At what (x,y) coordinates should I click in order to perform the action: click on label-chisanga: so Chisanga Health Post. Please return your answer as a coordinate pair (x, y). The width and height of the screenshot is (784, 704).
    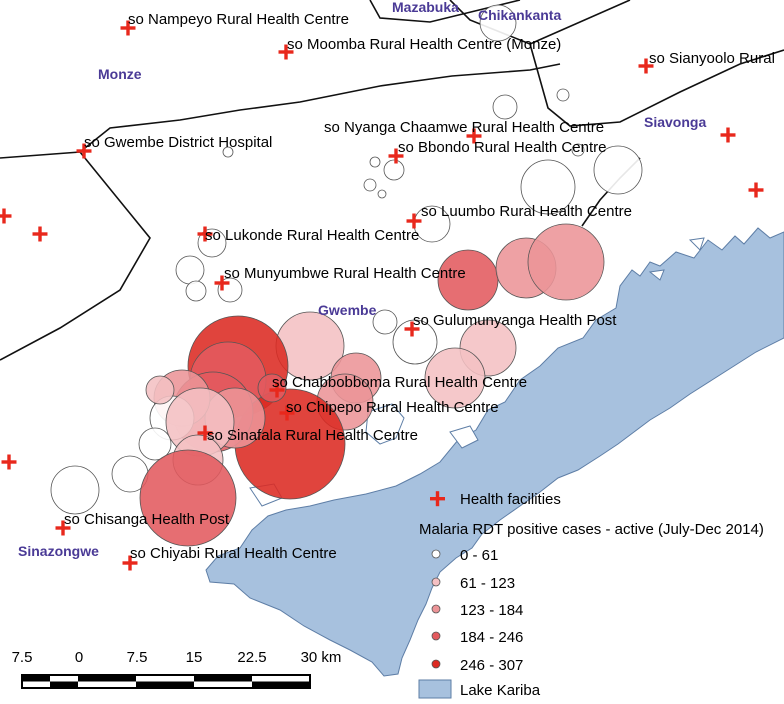
    Looking at the image, I should click on (147, 519).